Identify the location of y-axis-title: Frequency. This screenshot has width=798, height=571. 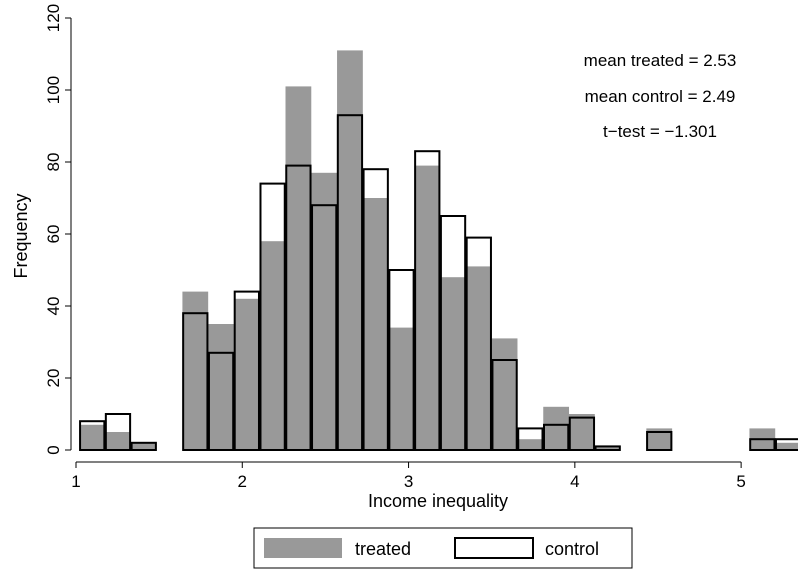
(21, 235).